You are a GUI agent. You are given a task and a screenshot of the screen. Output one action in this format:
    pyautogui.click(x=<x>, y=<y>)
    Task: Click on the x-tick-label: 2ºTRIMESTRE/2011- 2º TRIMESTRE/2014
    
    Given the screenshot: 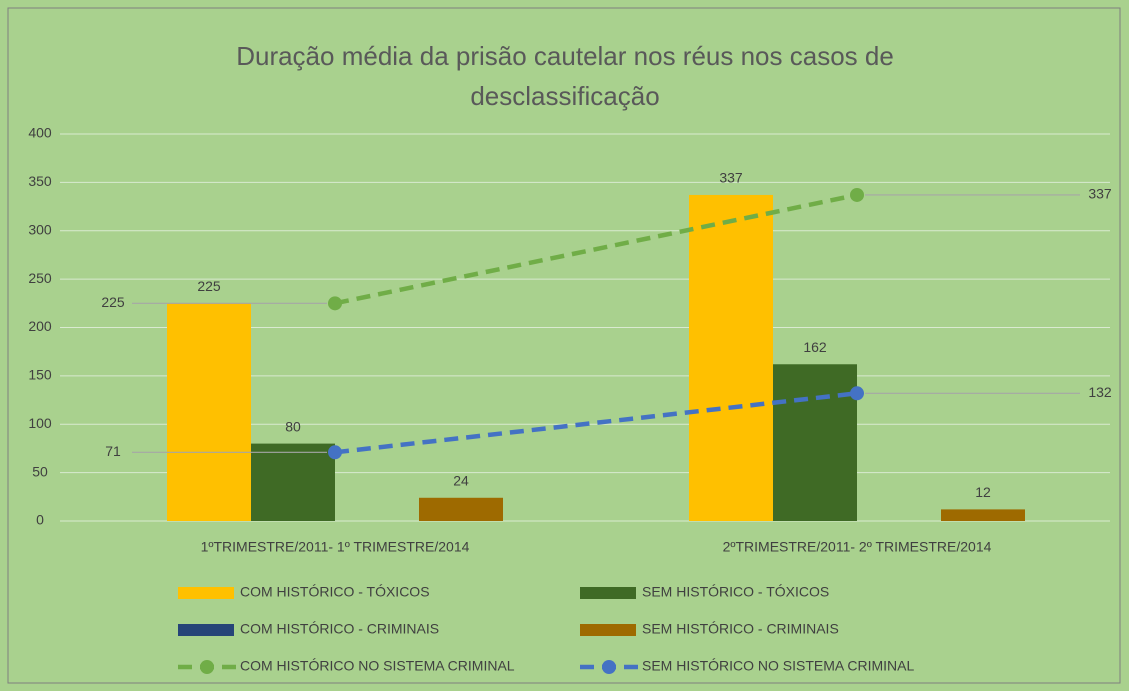 What is the action you would take?
    pyautogui.click(x=857, y=547)
    